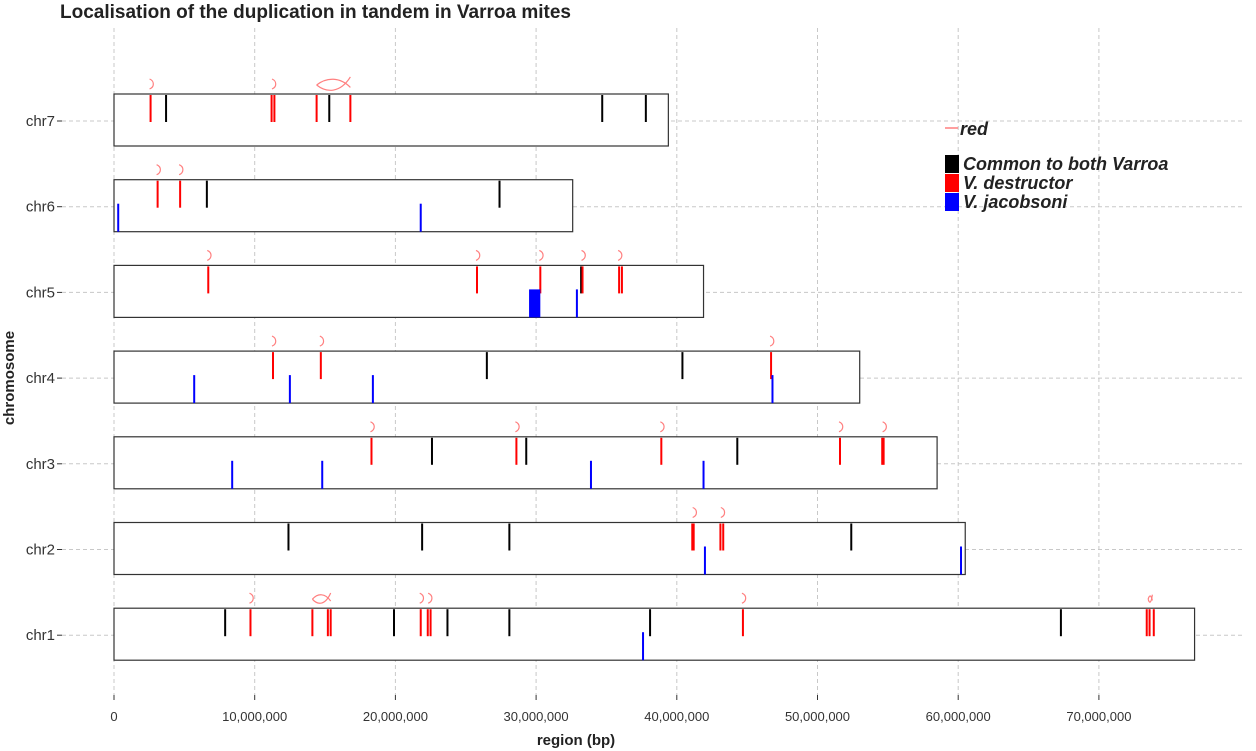 This screenshot has height=751, width=1256. Describe the element at coordinates (40, 292) in the screenshot. I see `y-tick-label: chr5` at that location.